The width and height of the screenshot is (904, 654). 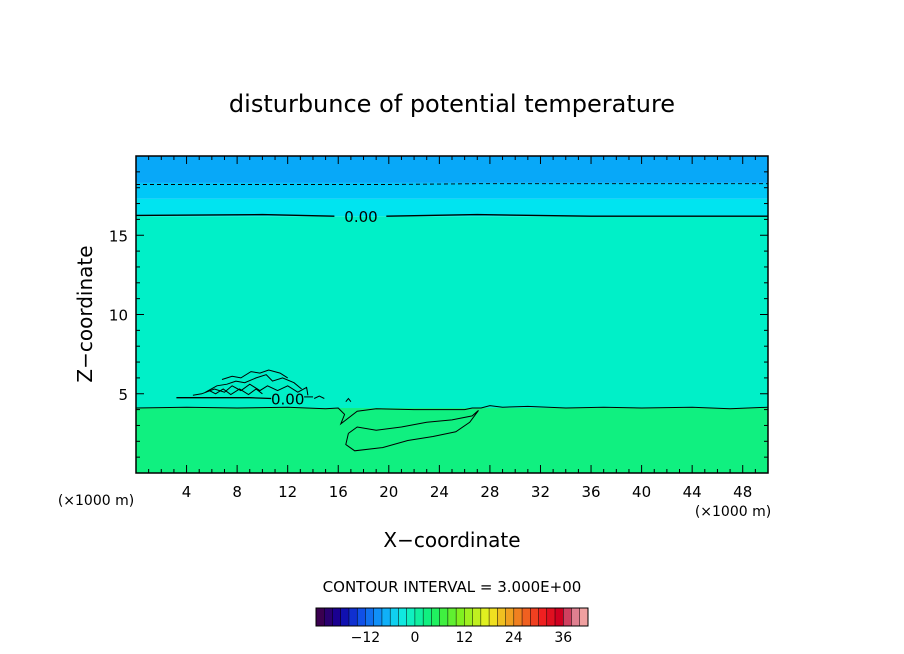 What do you see at coordinates (237, 492) in the screenshot?
I see `x-tick-label: 8` at bounding box center [237, 492].